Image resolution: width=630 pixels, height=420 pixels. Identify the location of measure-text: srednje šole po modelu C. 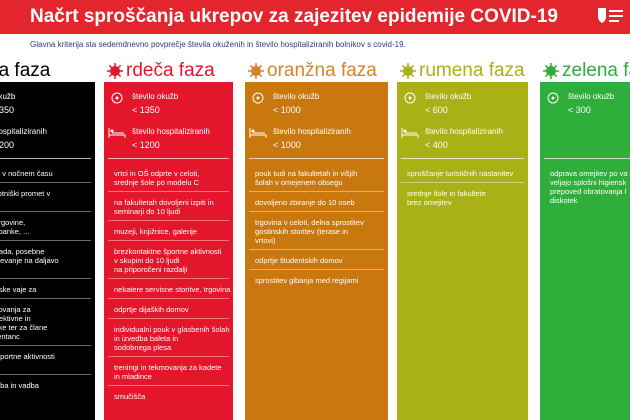
(157, 182).